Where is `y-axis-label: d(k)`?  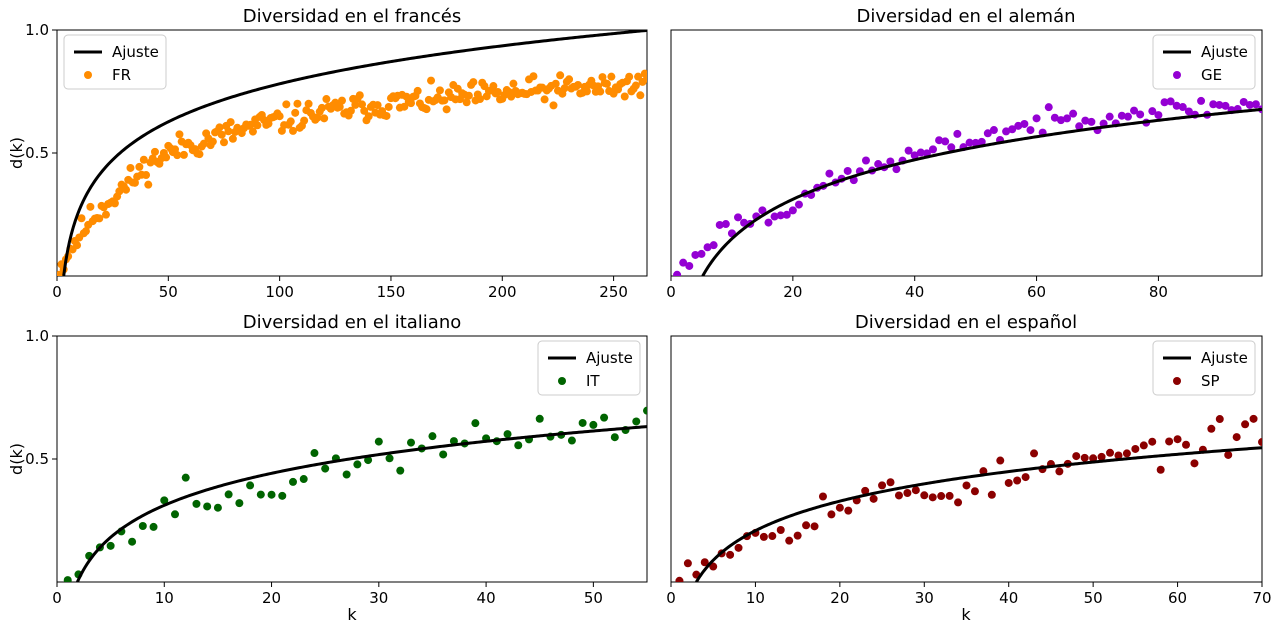
y-axis-label: d(k) is located at coordinates (16, 153).